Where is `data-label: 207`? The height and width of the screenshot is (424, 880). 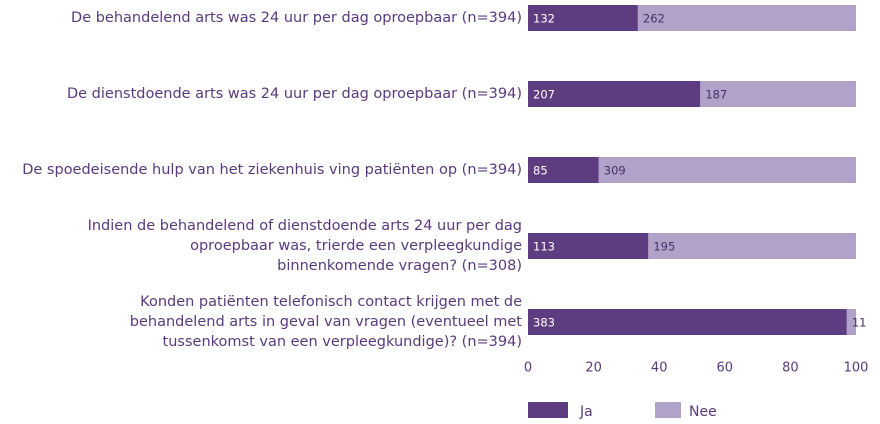 data-label: 207 is located at coordinates (544, 95).